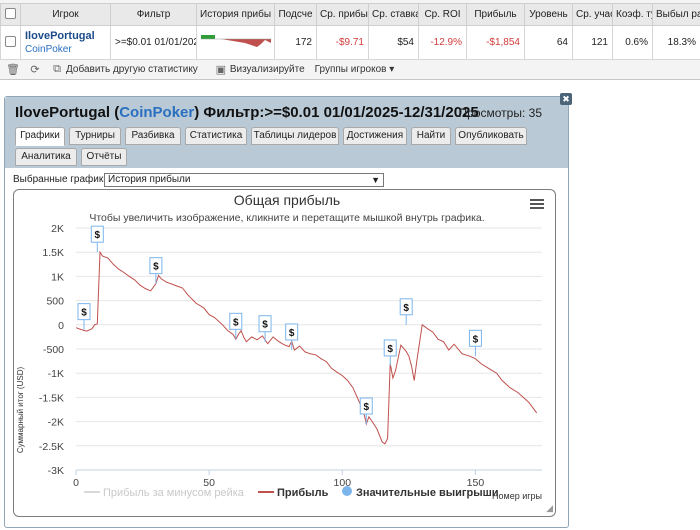 The width and height of the screenshot is (700, 530). What do you see at coordinates (476, 483) in the screenshot?
I see `x-tick-label: 150` at bounding box center [476, 483].